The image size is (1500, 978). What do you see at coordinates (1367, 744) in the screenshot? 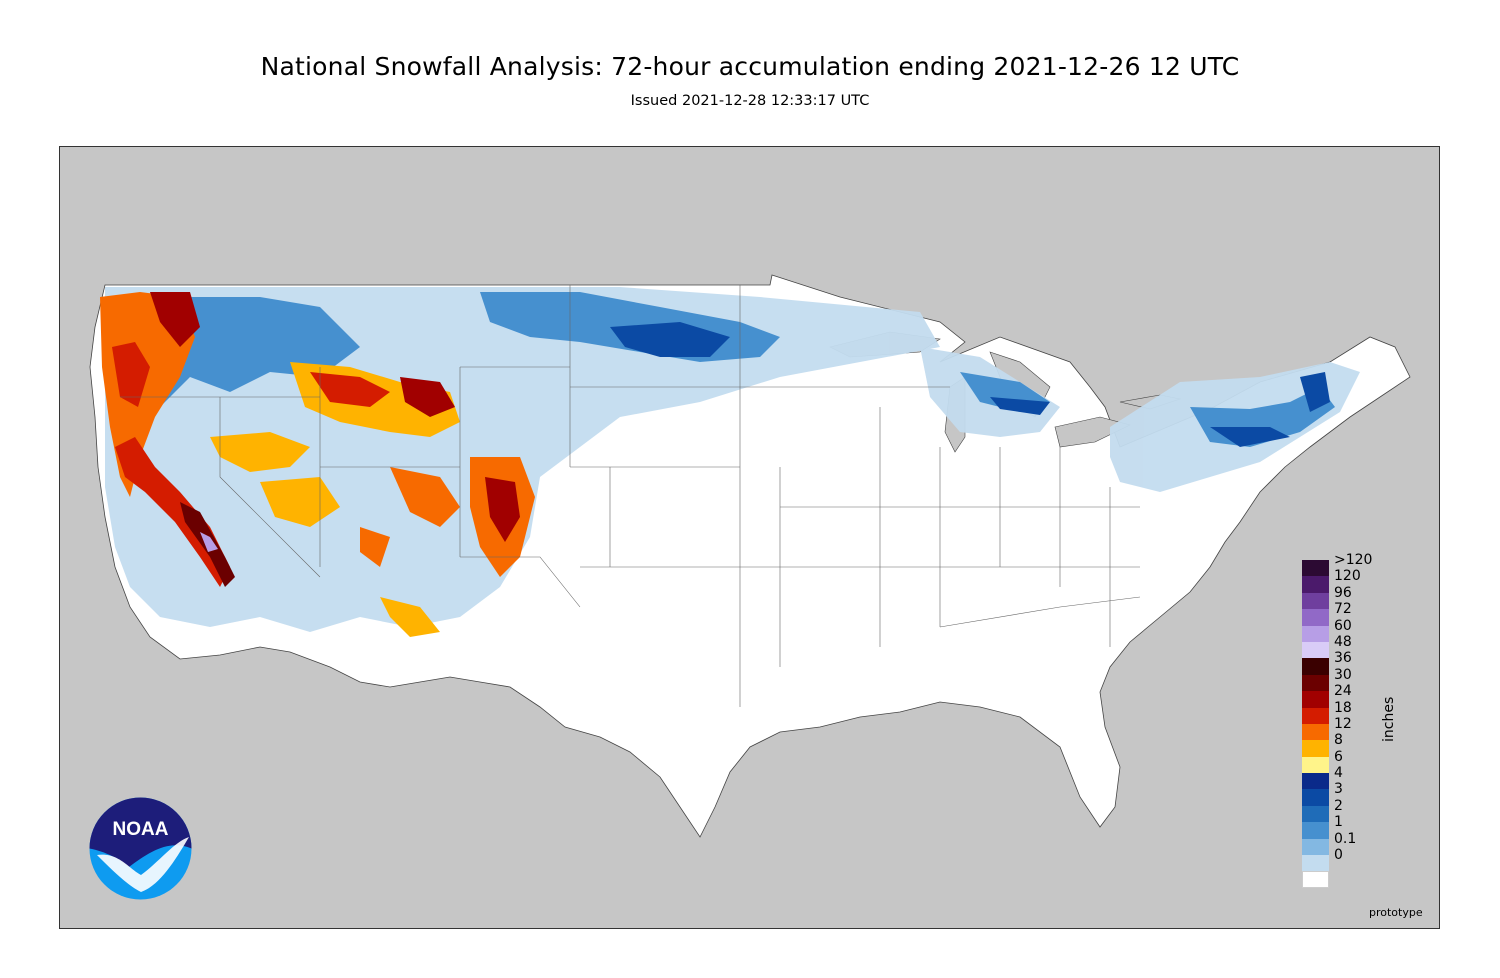
I see `legend-row: 8` at bounding box center [1367, 744].